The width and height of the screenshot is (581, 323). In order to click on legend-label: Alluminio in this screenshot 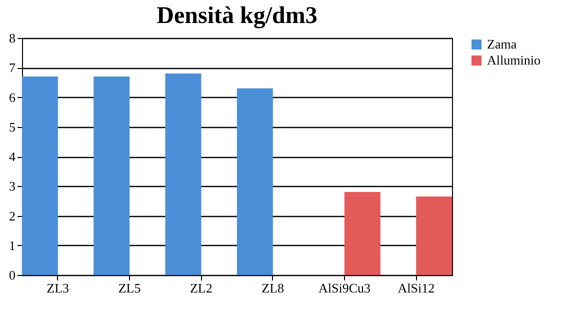, I will do `click(513, 60)`.